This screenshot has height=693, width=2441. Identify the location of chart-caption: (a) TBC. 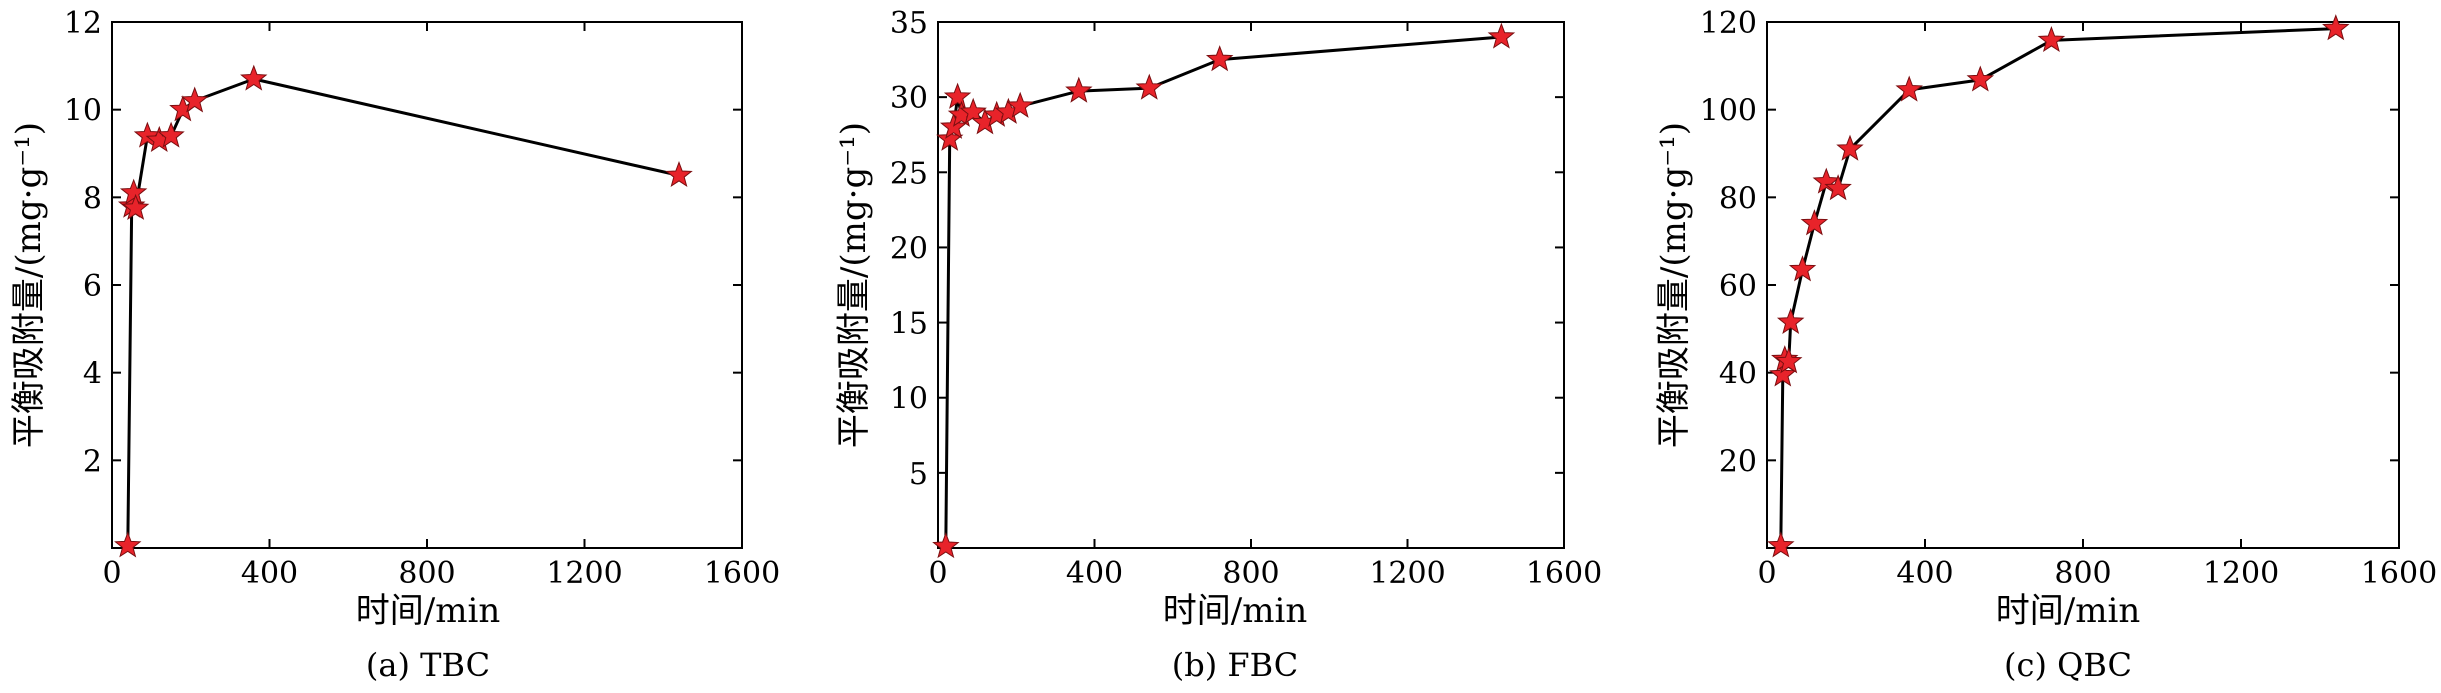
(428, 665).